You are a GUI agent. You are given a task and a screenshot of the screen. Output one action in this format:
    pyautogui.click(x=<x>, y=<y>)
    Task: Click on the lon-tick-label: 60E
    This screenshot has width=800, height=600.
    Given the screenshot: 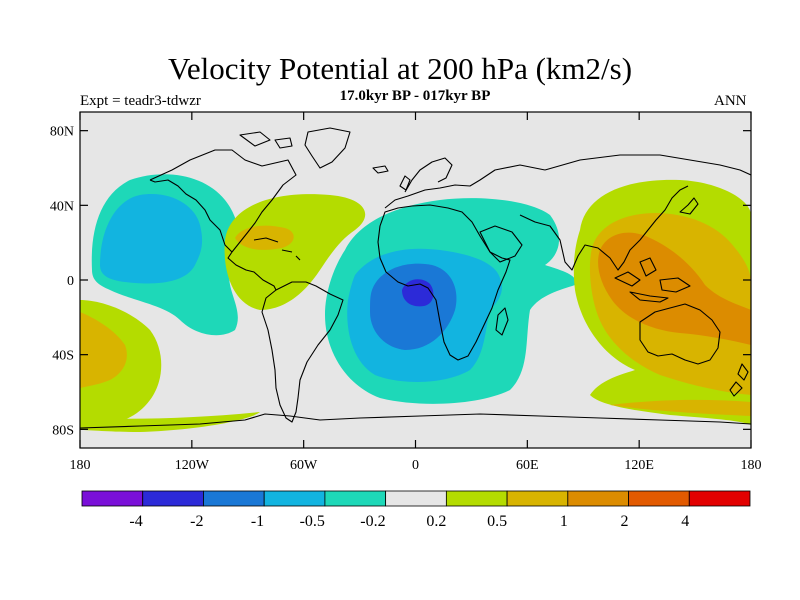 What is the action you would take?
    pyautogui.click(x=527, y=465)
    